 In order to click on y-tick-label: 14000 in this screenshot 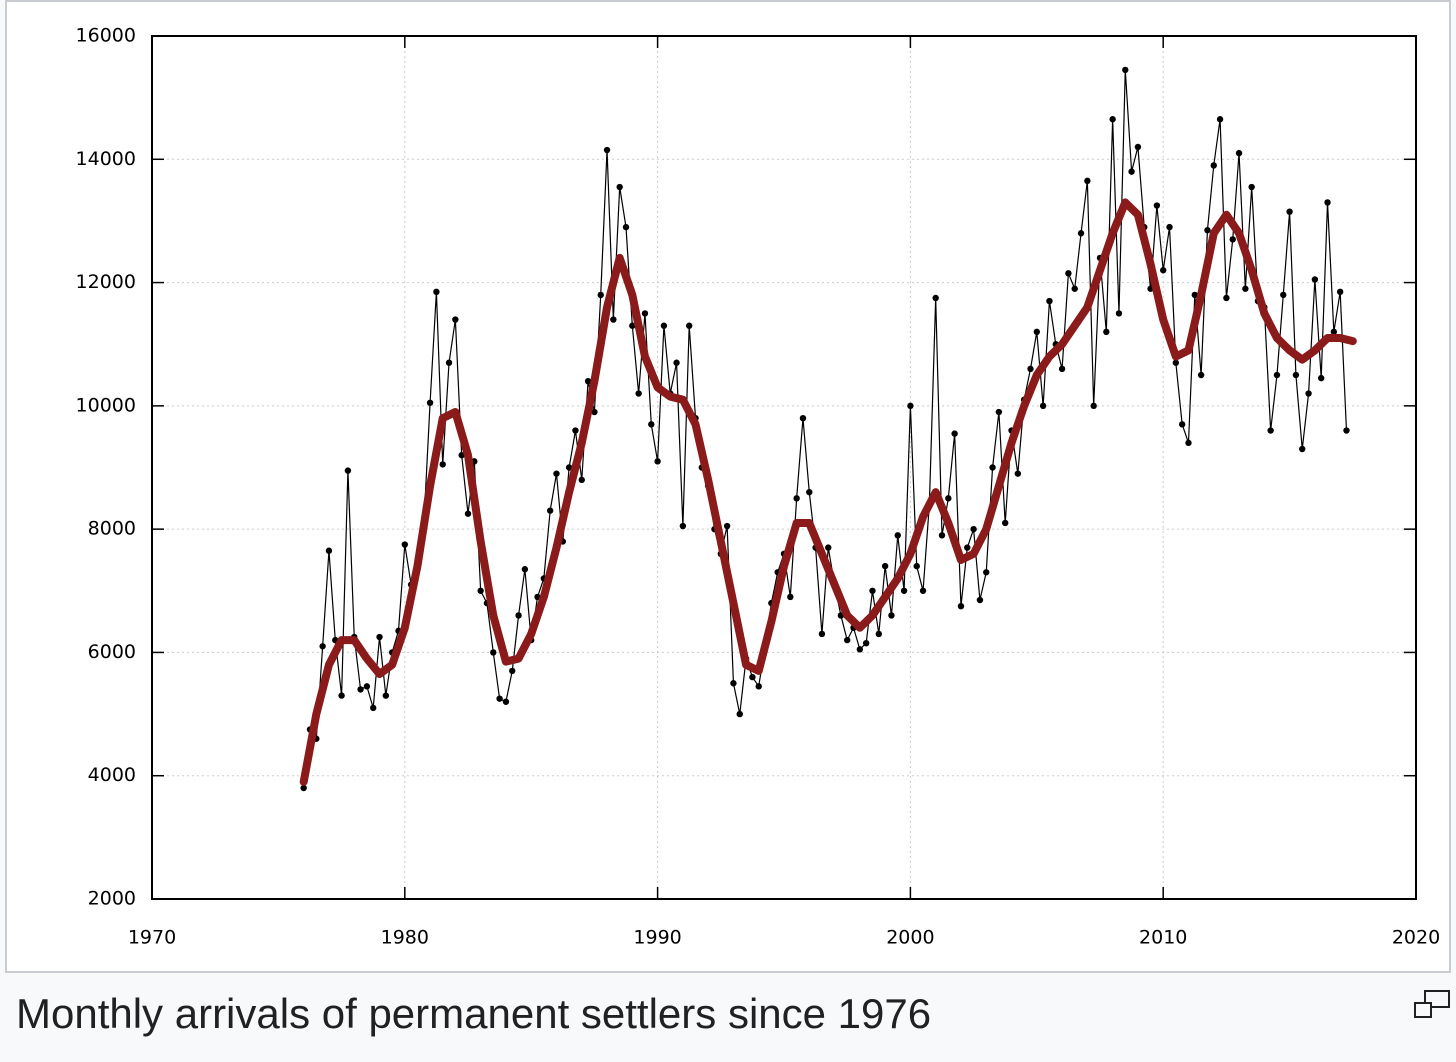, I will do `click(106, 159)`.